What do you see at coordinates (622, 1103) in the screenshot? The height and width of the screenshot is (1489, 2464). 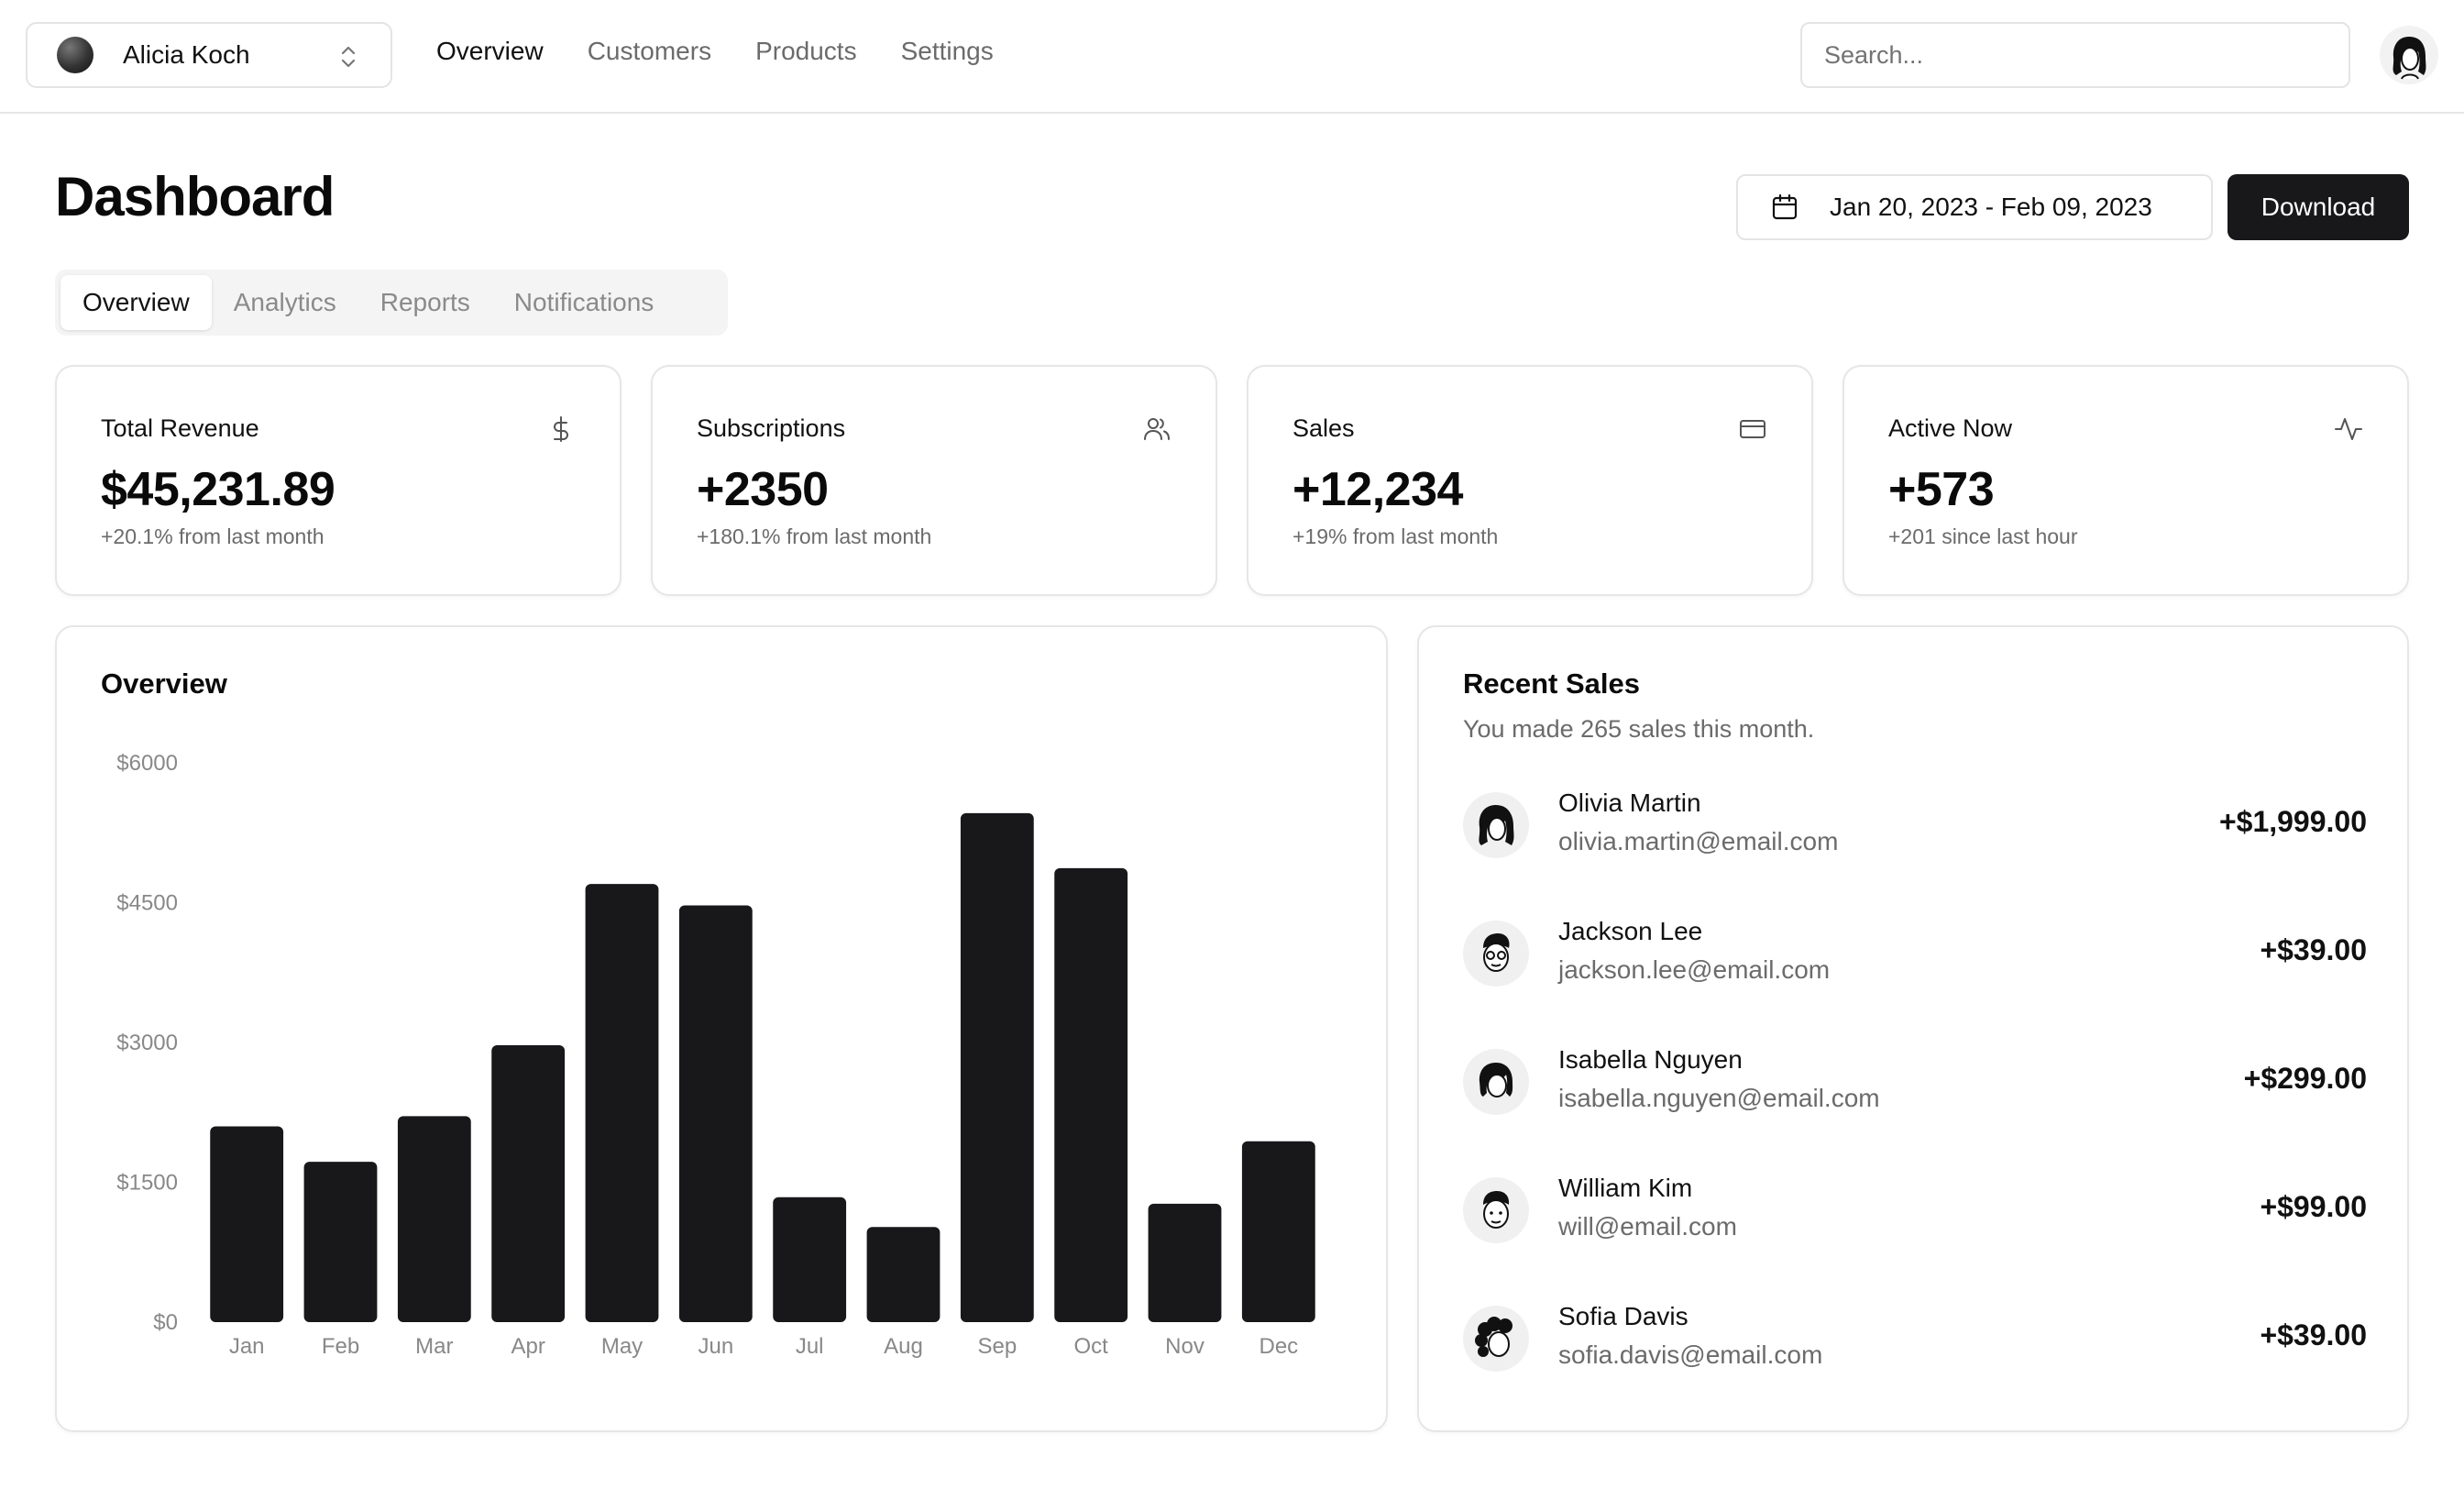 I see `bar-may` at bounding box center [622, 1103].